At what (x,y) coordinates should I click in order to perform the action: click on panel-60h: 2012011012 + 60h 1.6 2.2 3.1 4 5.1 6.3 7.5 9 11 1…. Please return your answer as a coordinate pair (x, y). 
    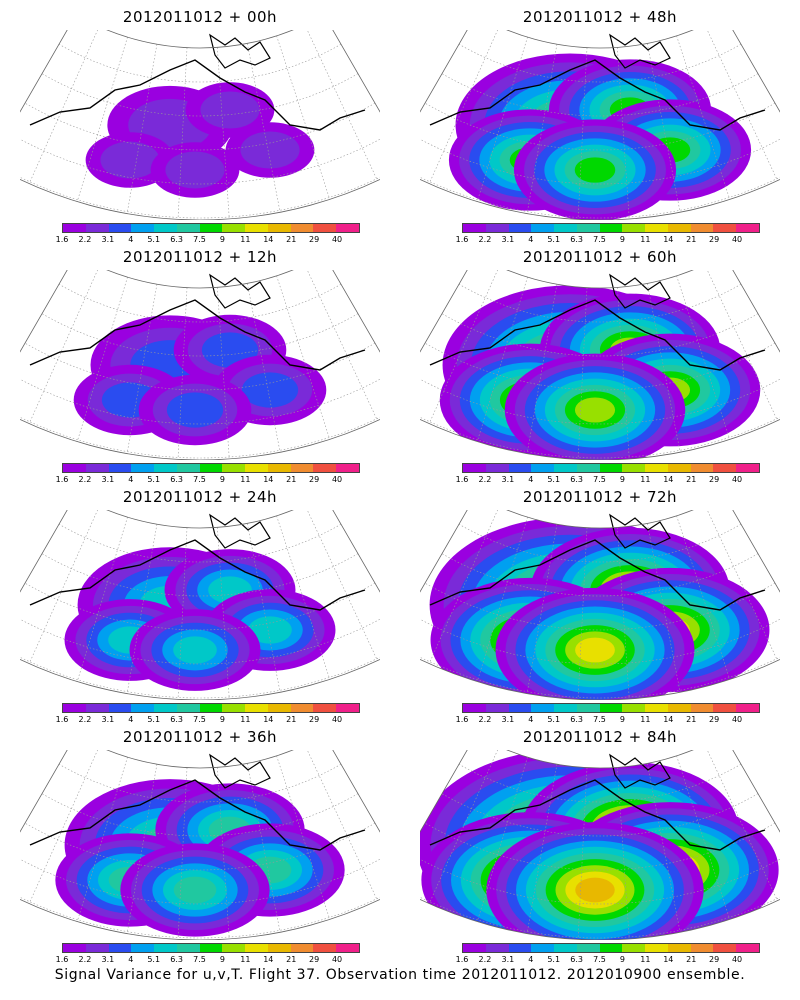
    Looking at the image, I should click on (600, 362).